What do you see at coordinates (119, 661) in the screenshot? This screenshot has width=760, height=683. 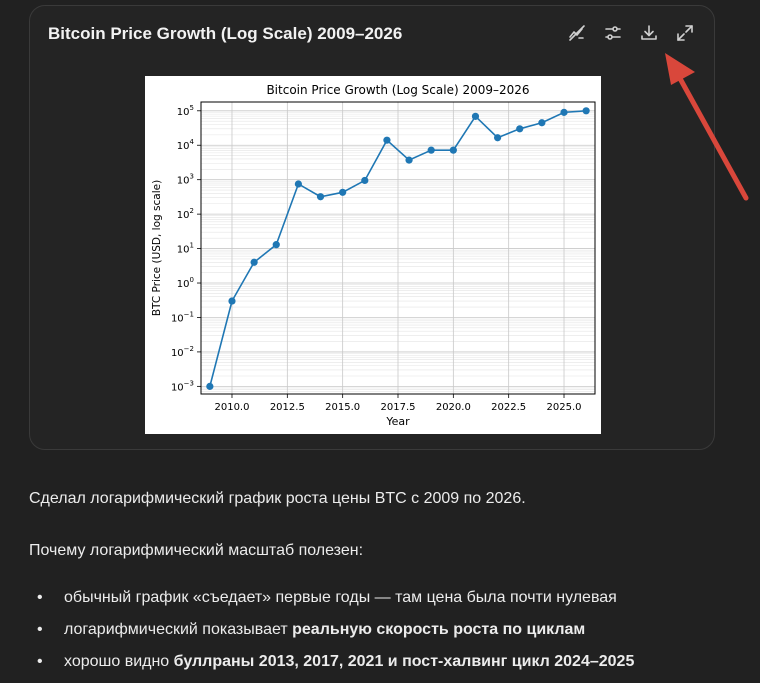 I see `bullet-text: хорошо видно` at bounding box center [119, 661].